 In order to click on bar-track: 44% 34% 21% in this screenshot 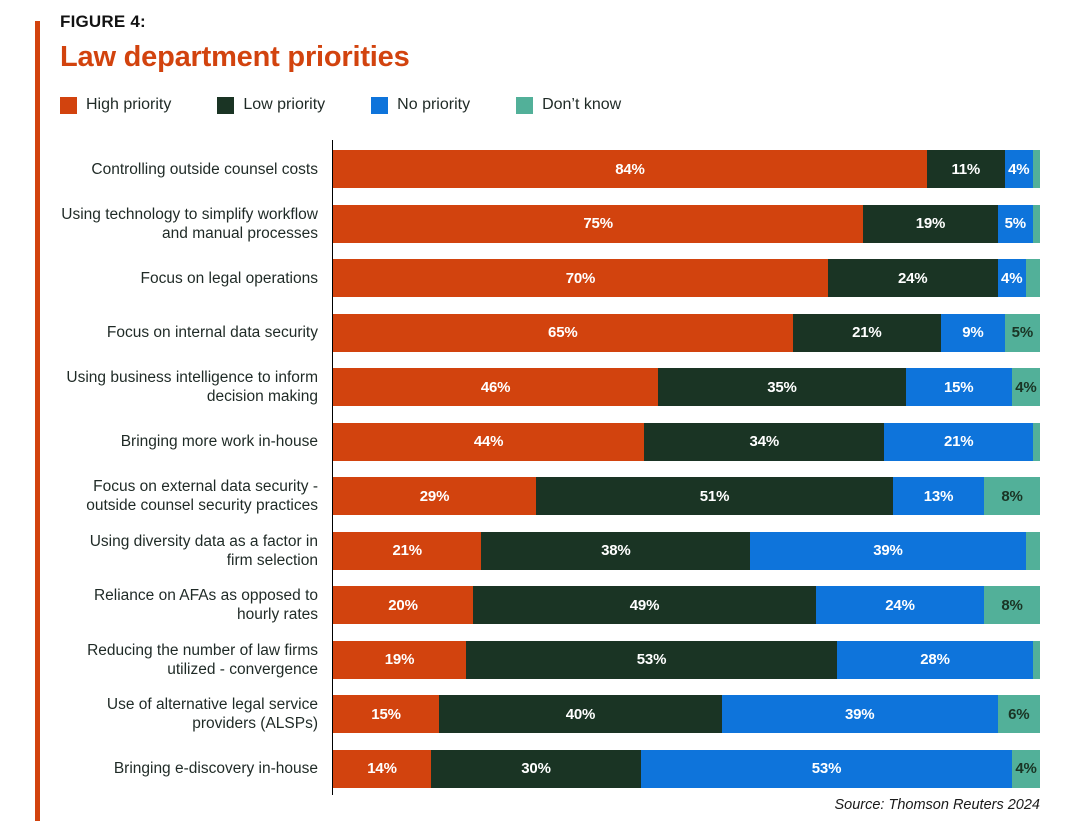, I will do `click(686, 441)`.